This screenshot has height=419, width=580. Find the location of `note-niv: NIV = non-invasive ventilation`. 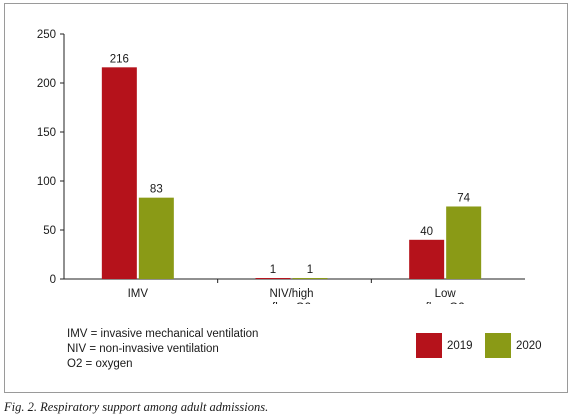

note-niv: NIV = non-invasive ventilation is located at coordinates (143, 349).